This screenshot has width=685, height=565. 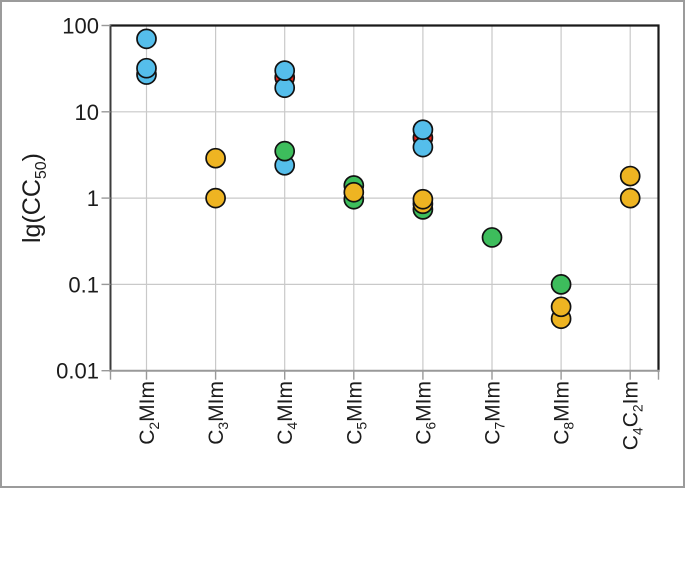 What do you see at coordinates (356, 413) in the screenshot?
I see `x-category-label: C5MIm` at bounding box center [356, 413].